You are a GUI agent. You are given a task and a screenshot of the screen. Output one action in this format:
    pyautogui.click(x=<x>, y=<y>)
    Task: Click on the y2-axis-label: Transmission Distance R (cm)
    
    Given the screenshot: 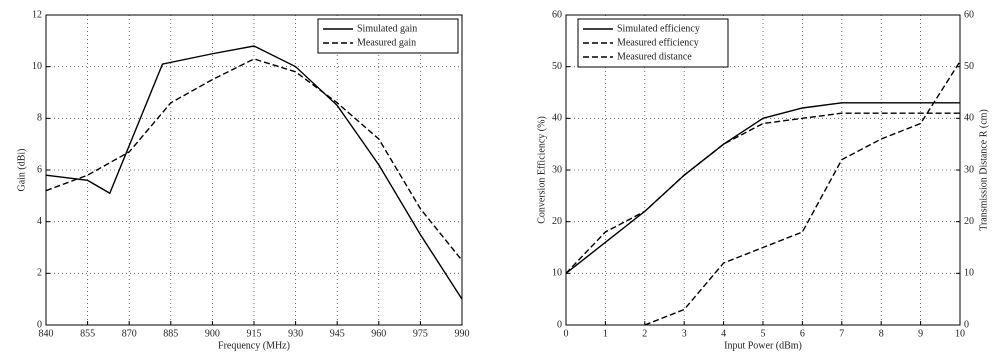 What is the action you would take?
    pyautogui.click(x=983, y=170)
    